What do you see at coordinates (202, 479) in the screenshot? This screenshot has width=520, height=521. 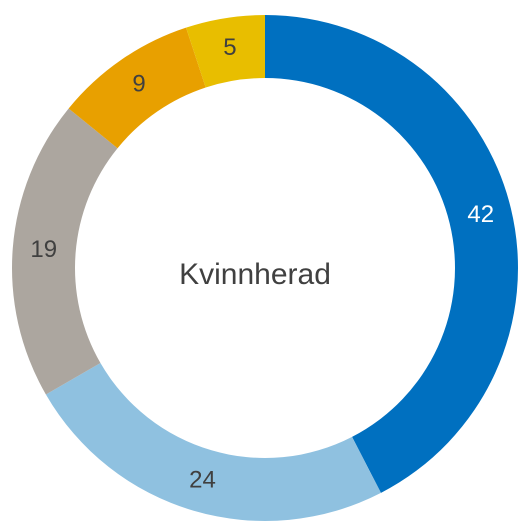 I see `data-label: 24` at bounding box center [202, 479].